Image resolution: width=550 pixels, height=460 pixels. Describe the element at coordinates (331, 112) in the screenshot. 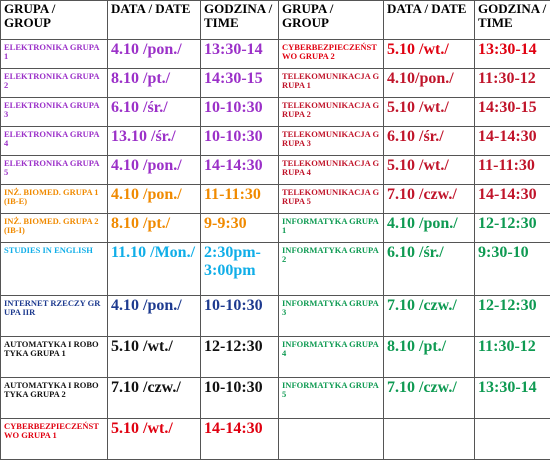

I see `group-cell: TELEKOMUNIKACJA GRUPA 2` at that location.